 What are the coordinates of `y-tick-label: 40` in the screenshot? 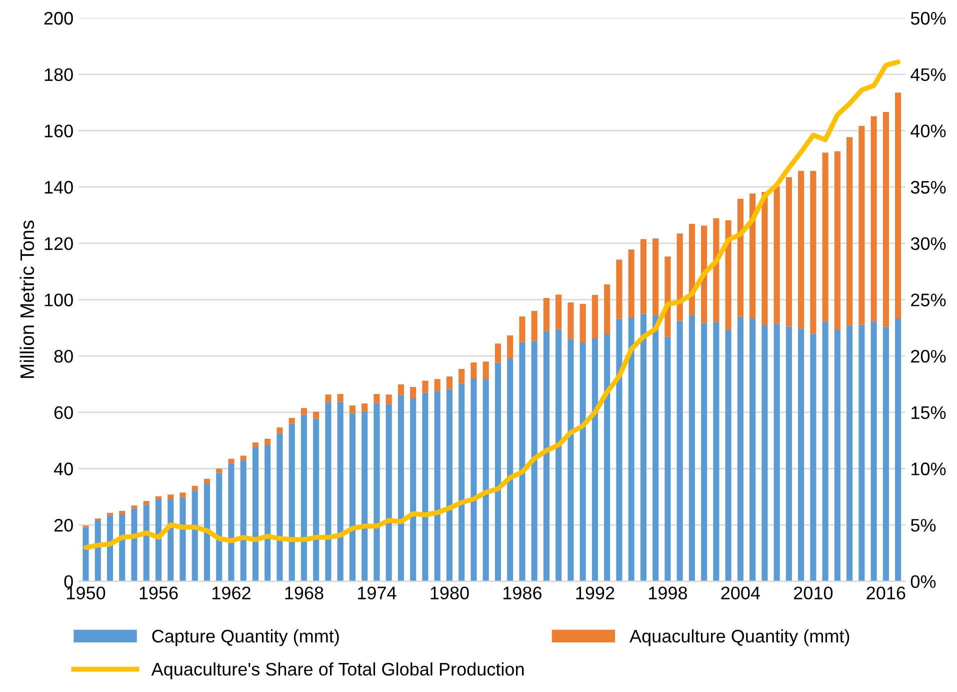 It's located at (63, 469).